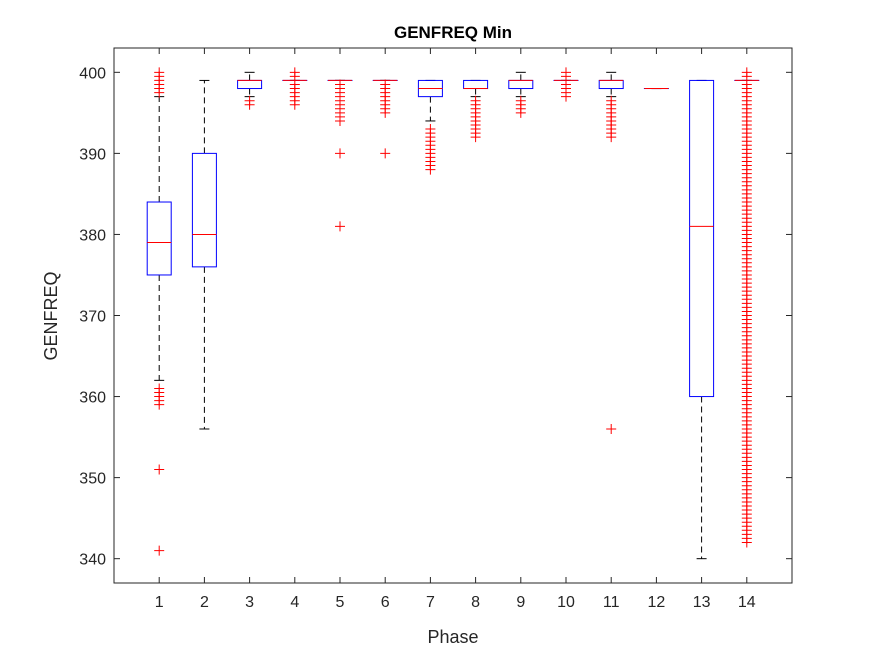 The width and height of the screenshot is (875, 656). What do you see at coordinates (611, 602) in the screenshot?
I see `x-tick-label: 11` at bounding box center [611, 602].